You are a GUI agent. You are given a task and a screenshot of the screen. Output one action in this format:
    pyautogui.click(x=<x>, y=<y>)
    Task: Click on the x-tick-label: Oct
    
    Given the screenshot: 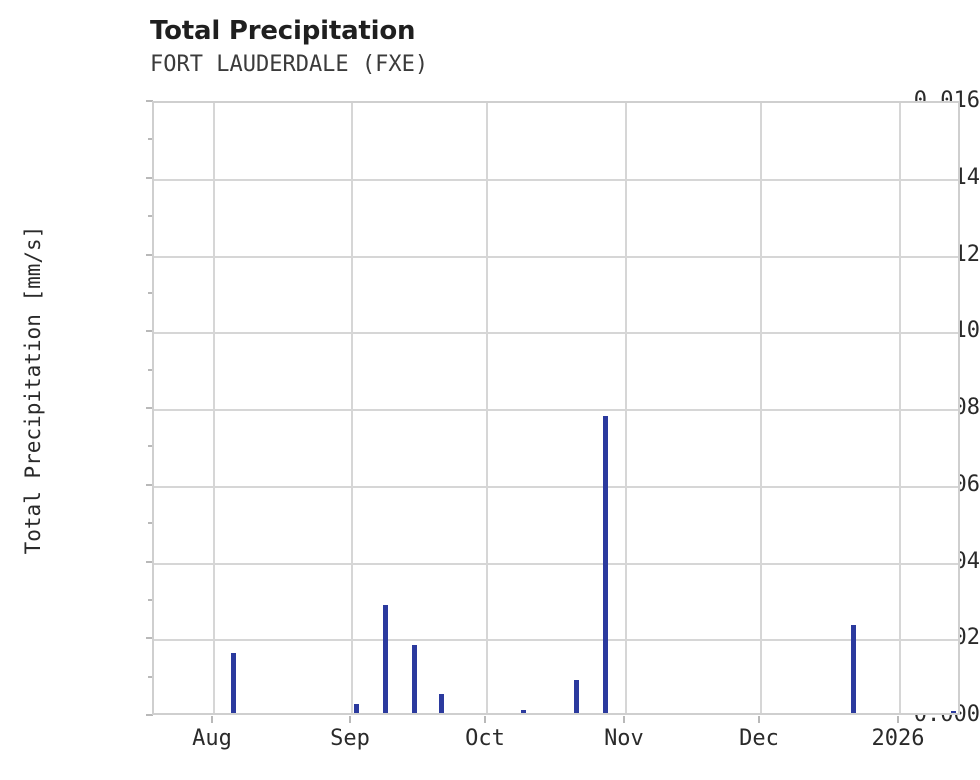 What is the action you would take?
    pyautogui.click(x=485, y=738)
    